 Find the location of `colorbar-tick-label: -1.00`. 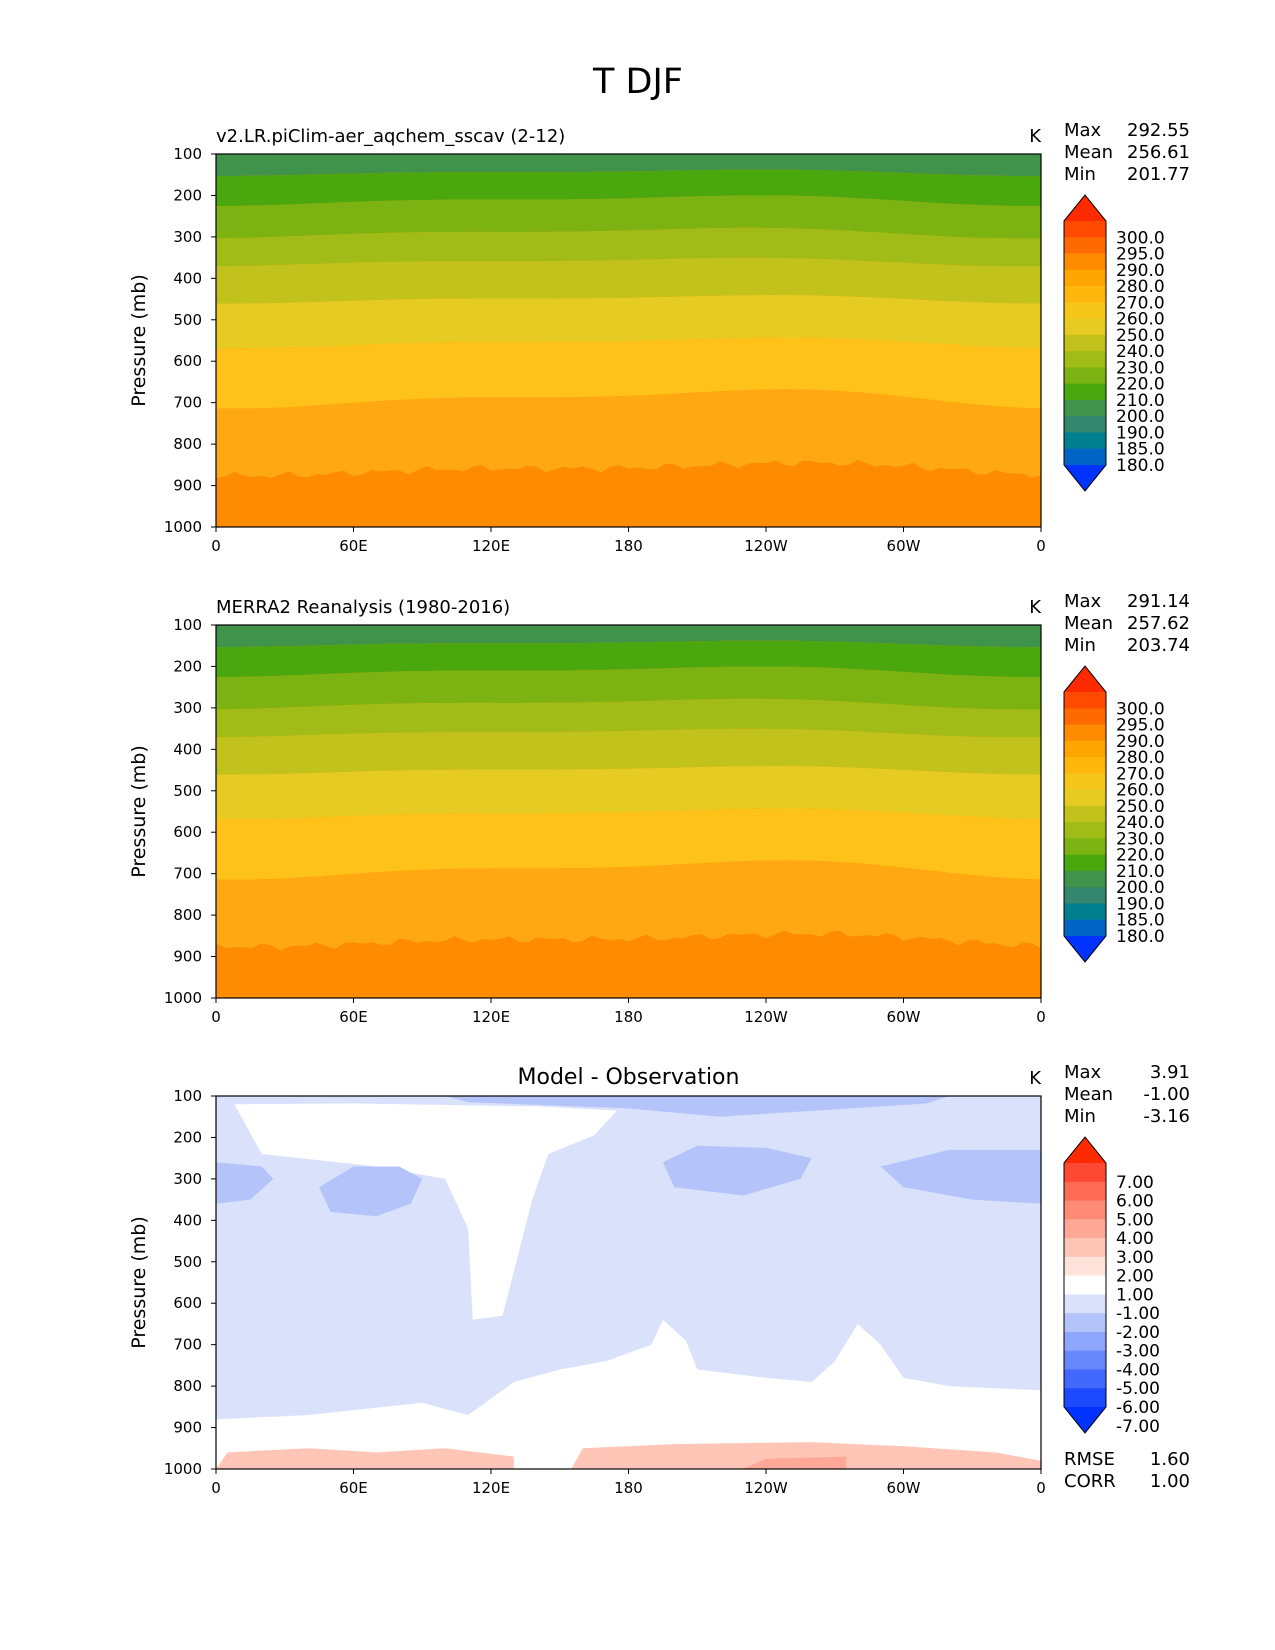

colorbar-tick-label: -1.00 is located at coordinates (1138, 1314).